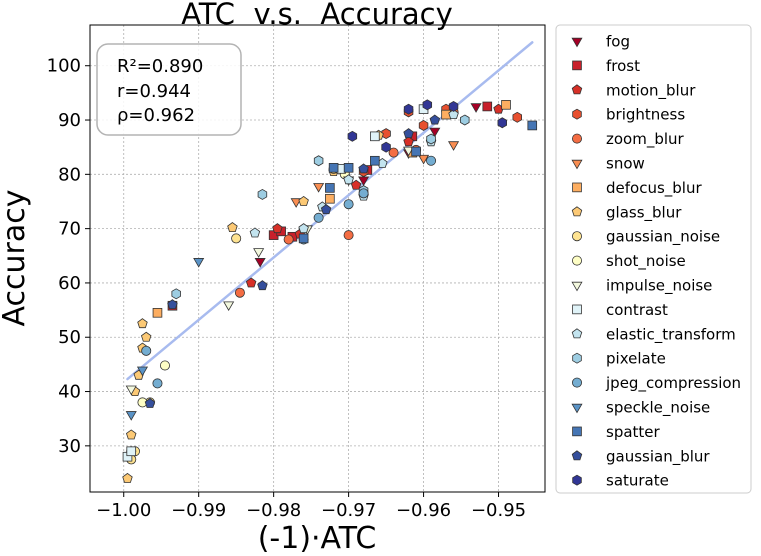  Describe the element at coordinates (69, 446) in the screenshot. I see `y-tick-label: 30` at that location.